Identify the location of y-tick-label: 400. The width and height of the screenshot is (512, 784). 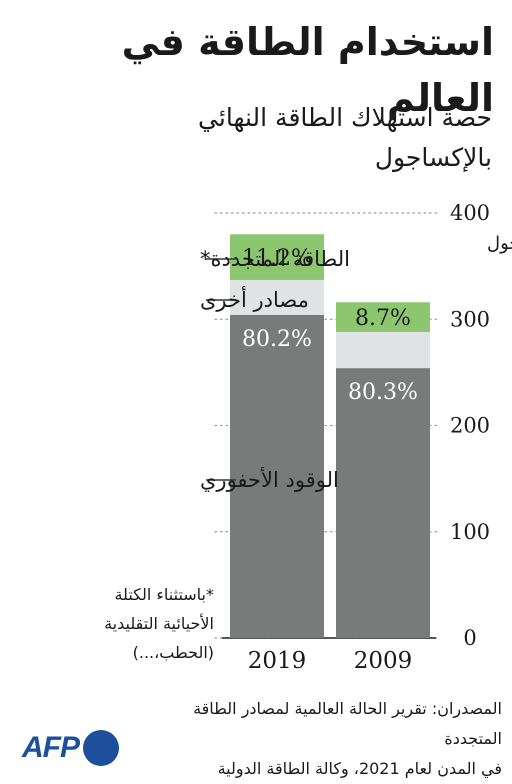
(470, 213).